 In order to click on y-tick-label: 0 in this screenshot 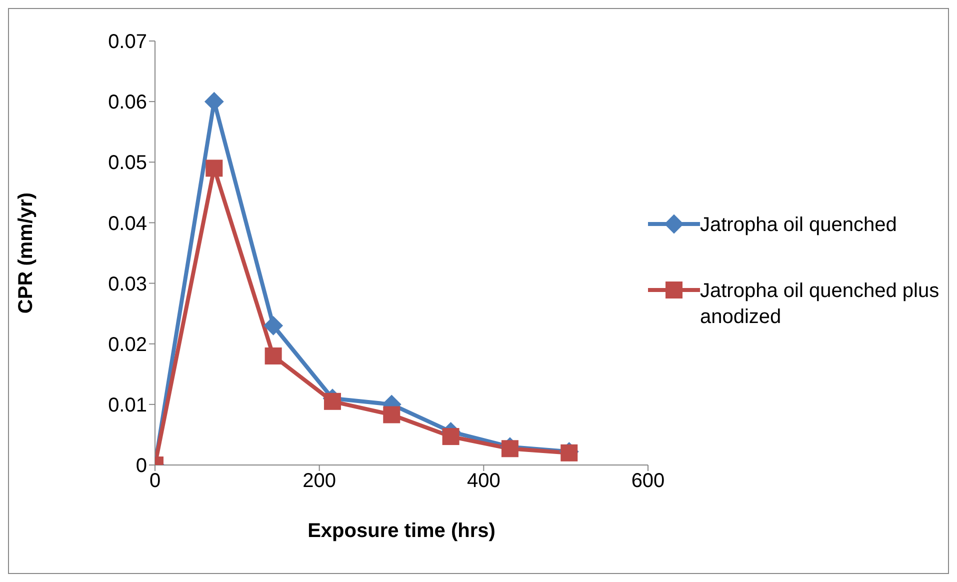, I will do `click(141, 466)`.